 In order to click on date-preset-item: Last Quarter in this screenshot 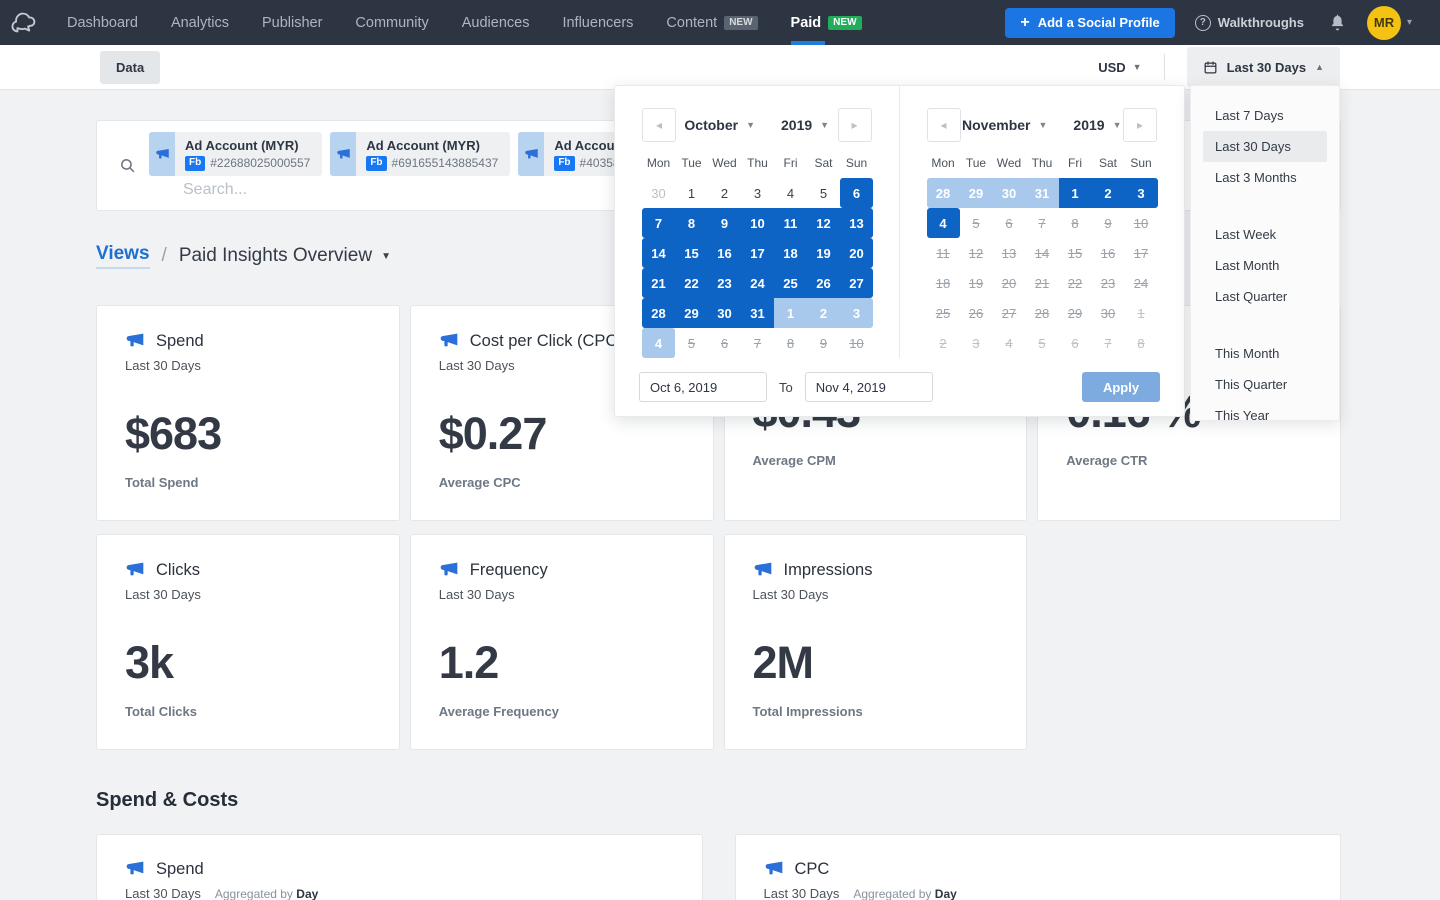, I will do `click(1251, 296)`.